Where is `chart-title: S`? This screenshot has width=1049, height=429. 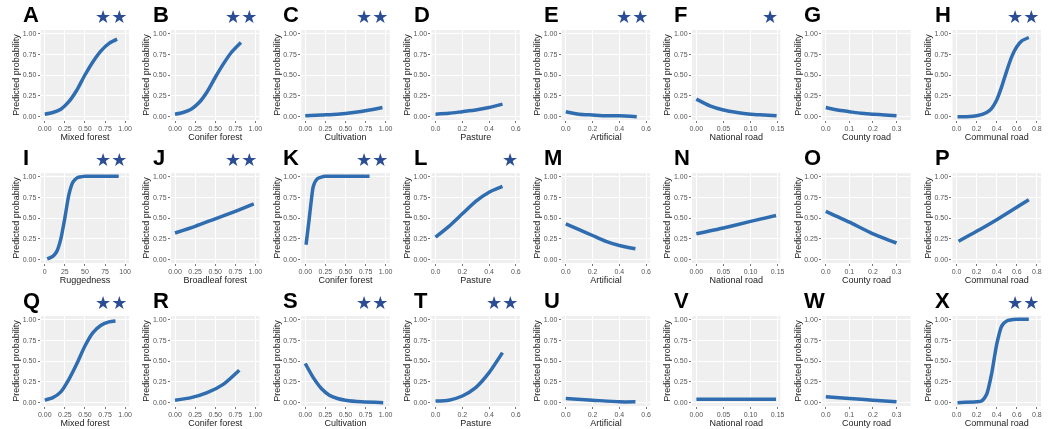 chart-title: S is located at coordinates (290, 300).